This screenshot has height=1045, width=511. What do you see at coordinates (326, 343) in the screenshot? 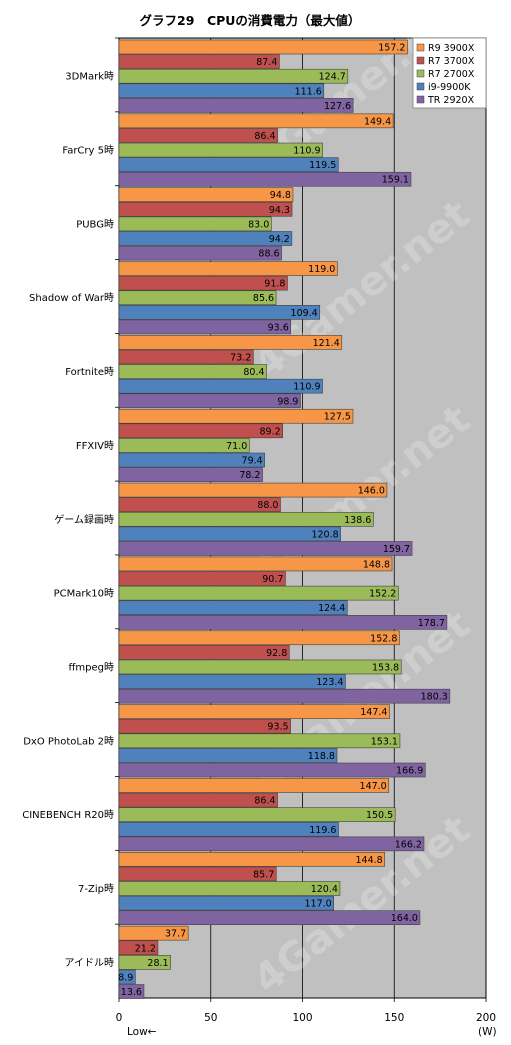
I see `data-label: 121.4` at bounding box center [326, 343].